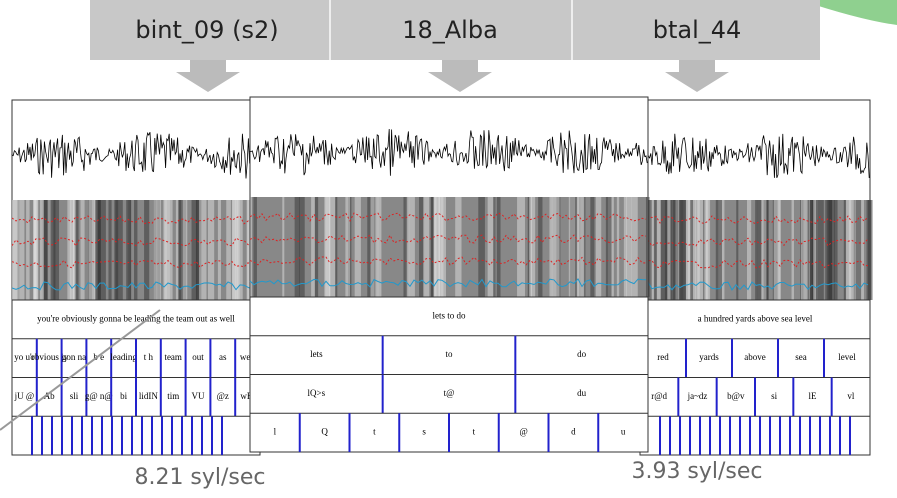 The height and width of the screenshot is (498, 897). Describe the element at coordinates (98, 357) in the screenshot. I see `tier-label: b e` at that location.